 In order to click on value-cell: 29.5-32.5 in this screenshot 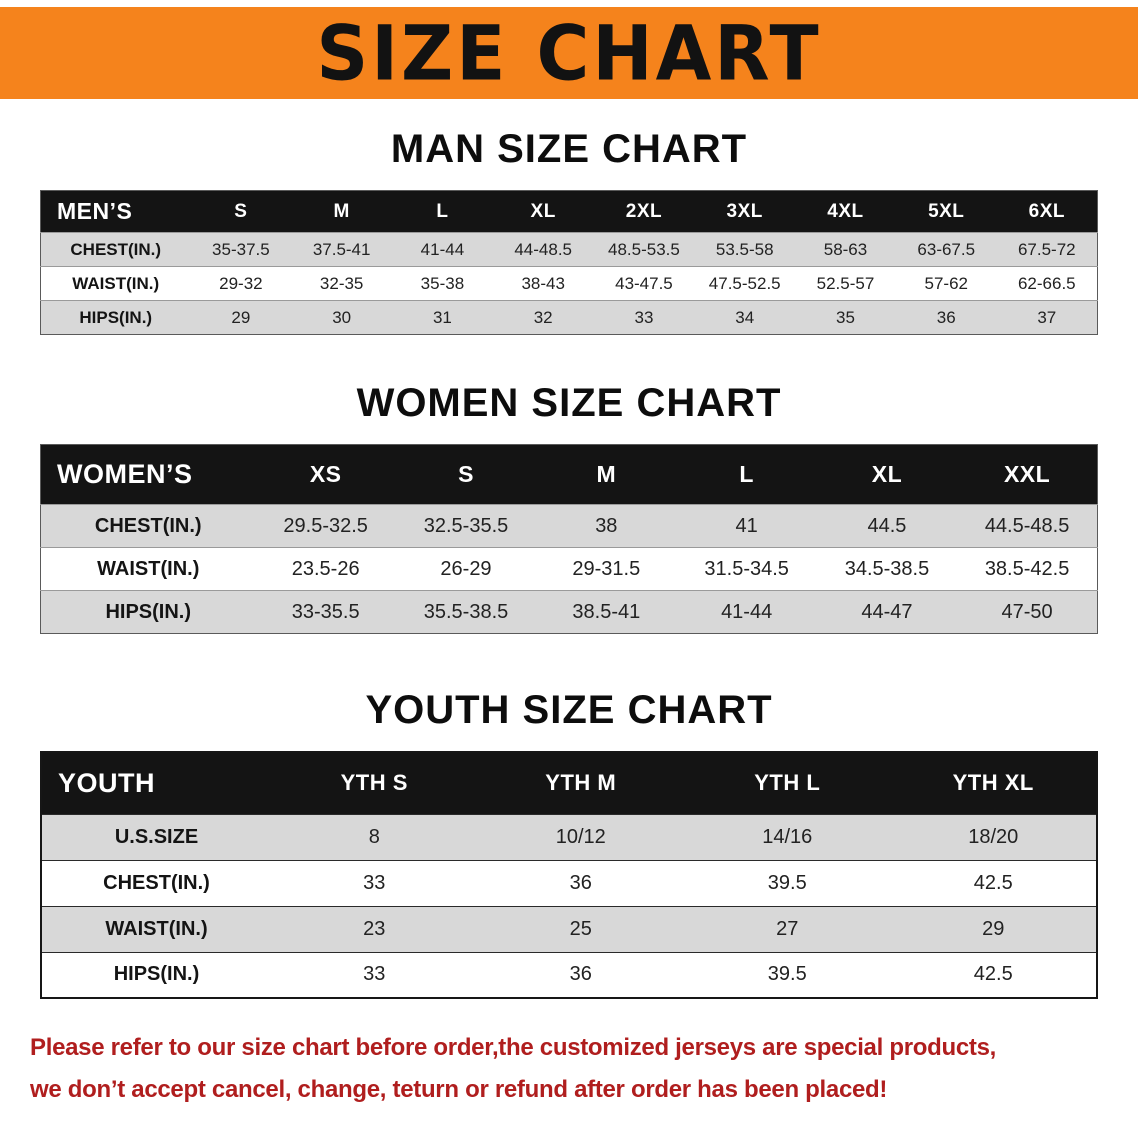, I will do `click(325, 525)`.